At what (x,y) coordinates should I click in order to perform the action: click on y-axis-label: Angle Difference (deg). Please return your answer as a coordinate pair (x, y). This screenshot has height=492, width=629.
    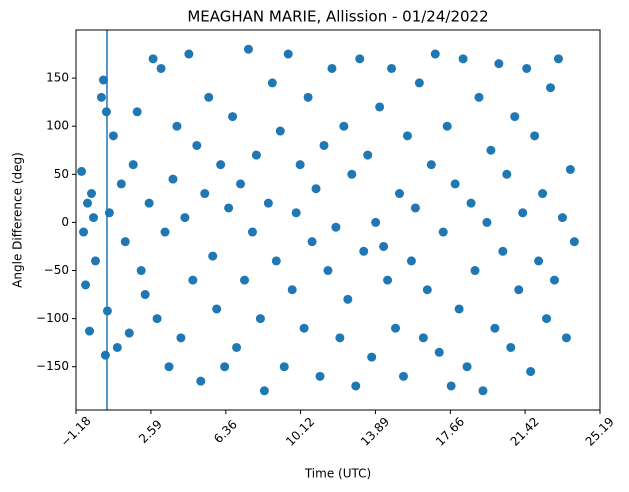
    Looking at the image, I should click on (18, 220).